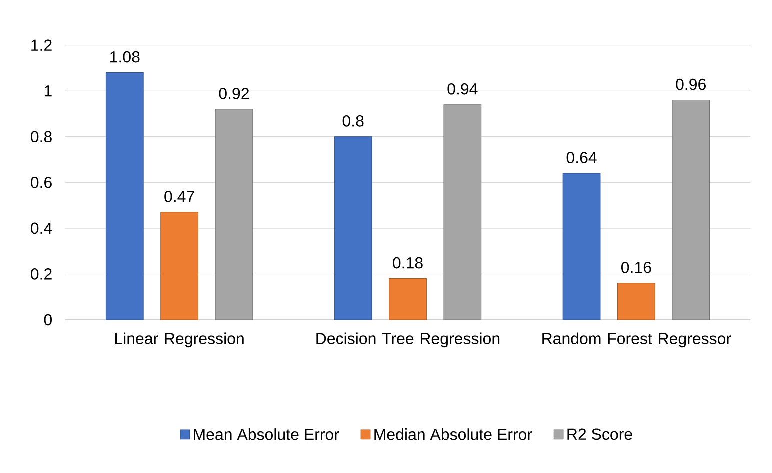 This screenshot has height=473, width=772. Describe the element at coordinates (41, 228) in the screenshot. I see `y-tick-label: 0.4` at that location.